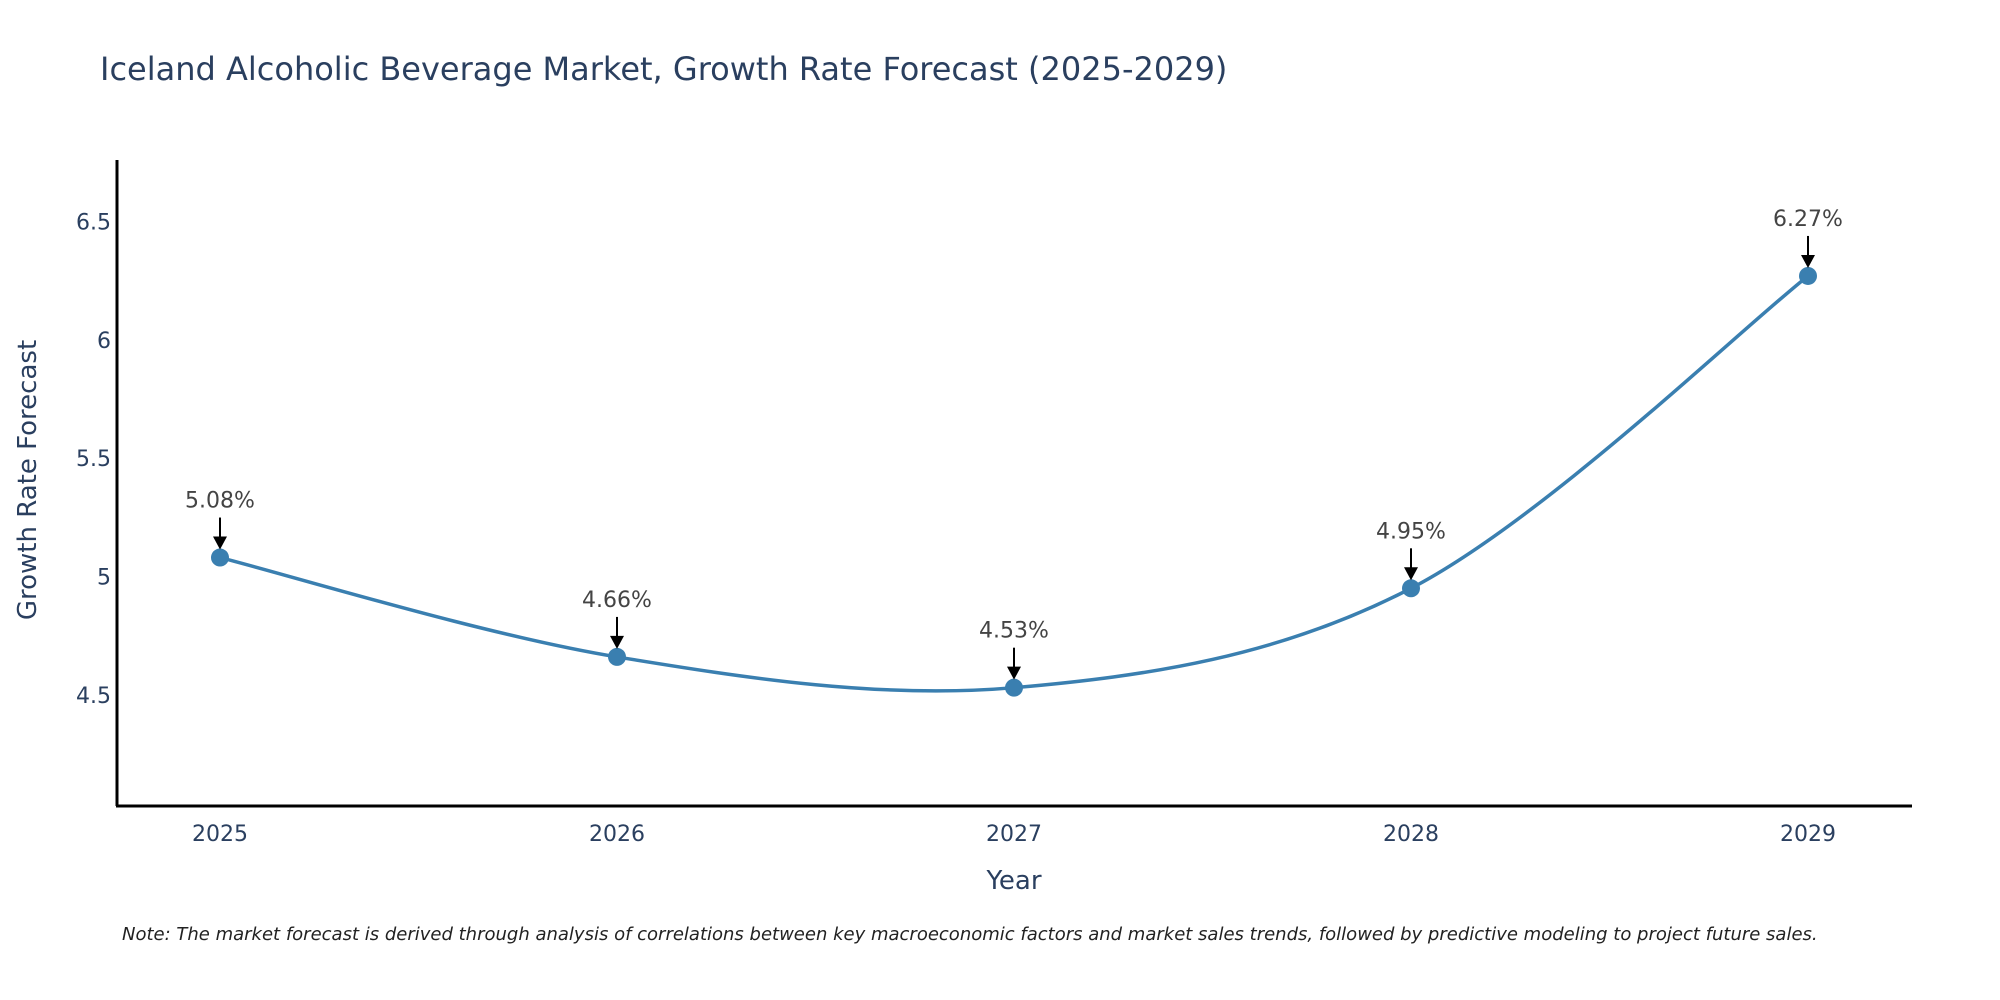 The image size is (2000, 1000). I want to click on x-tick-label: 2026, so click(617, 834).